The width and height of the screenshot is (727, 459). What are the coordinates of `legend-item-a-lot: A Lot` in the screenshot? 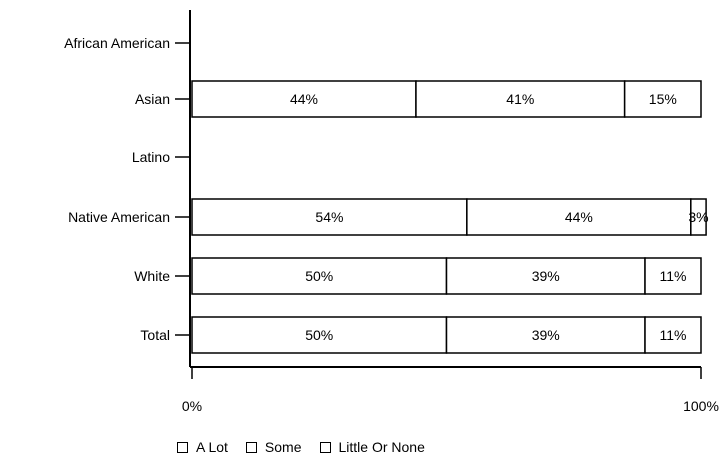 It's located at (202, 447).